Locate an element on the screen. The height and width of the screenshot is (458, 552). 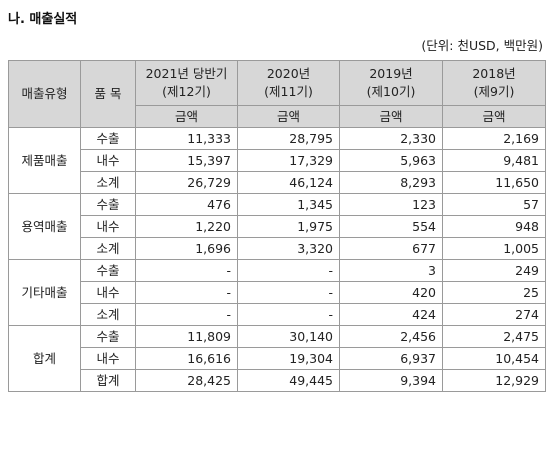
category-cell: 용역매출 is located at coordinates (44, 226).